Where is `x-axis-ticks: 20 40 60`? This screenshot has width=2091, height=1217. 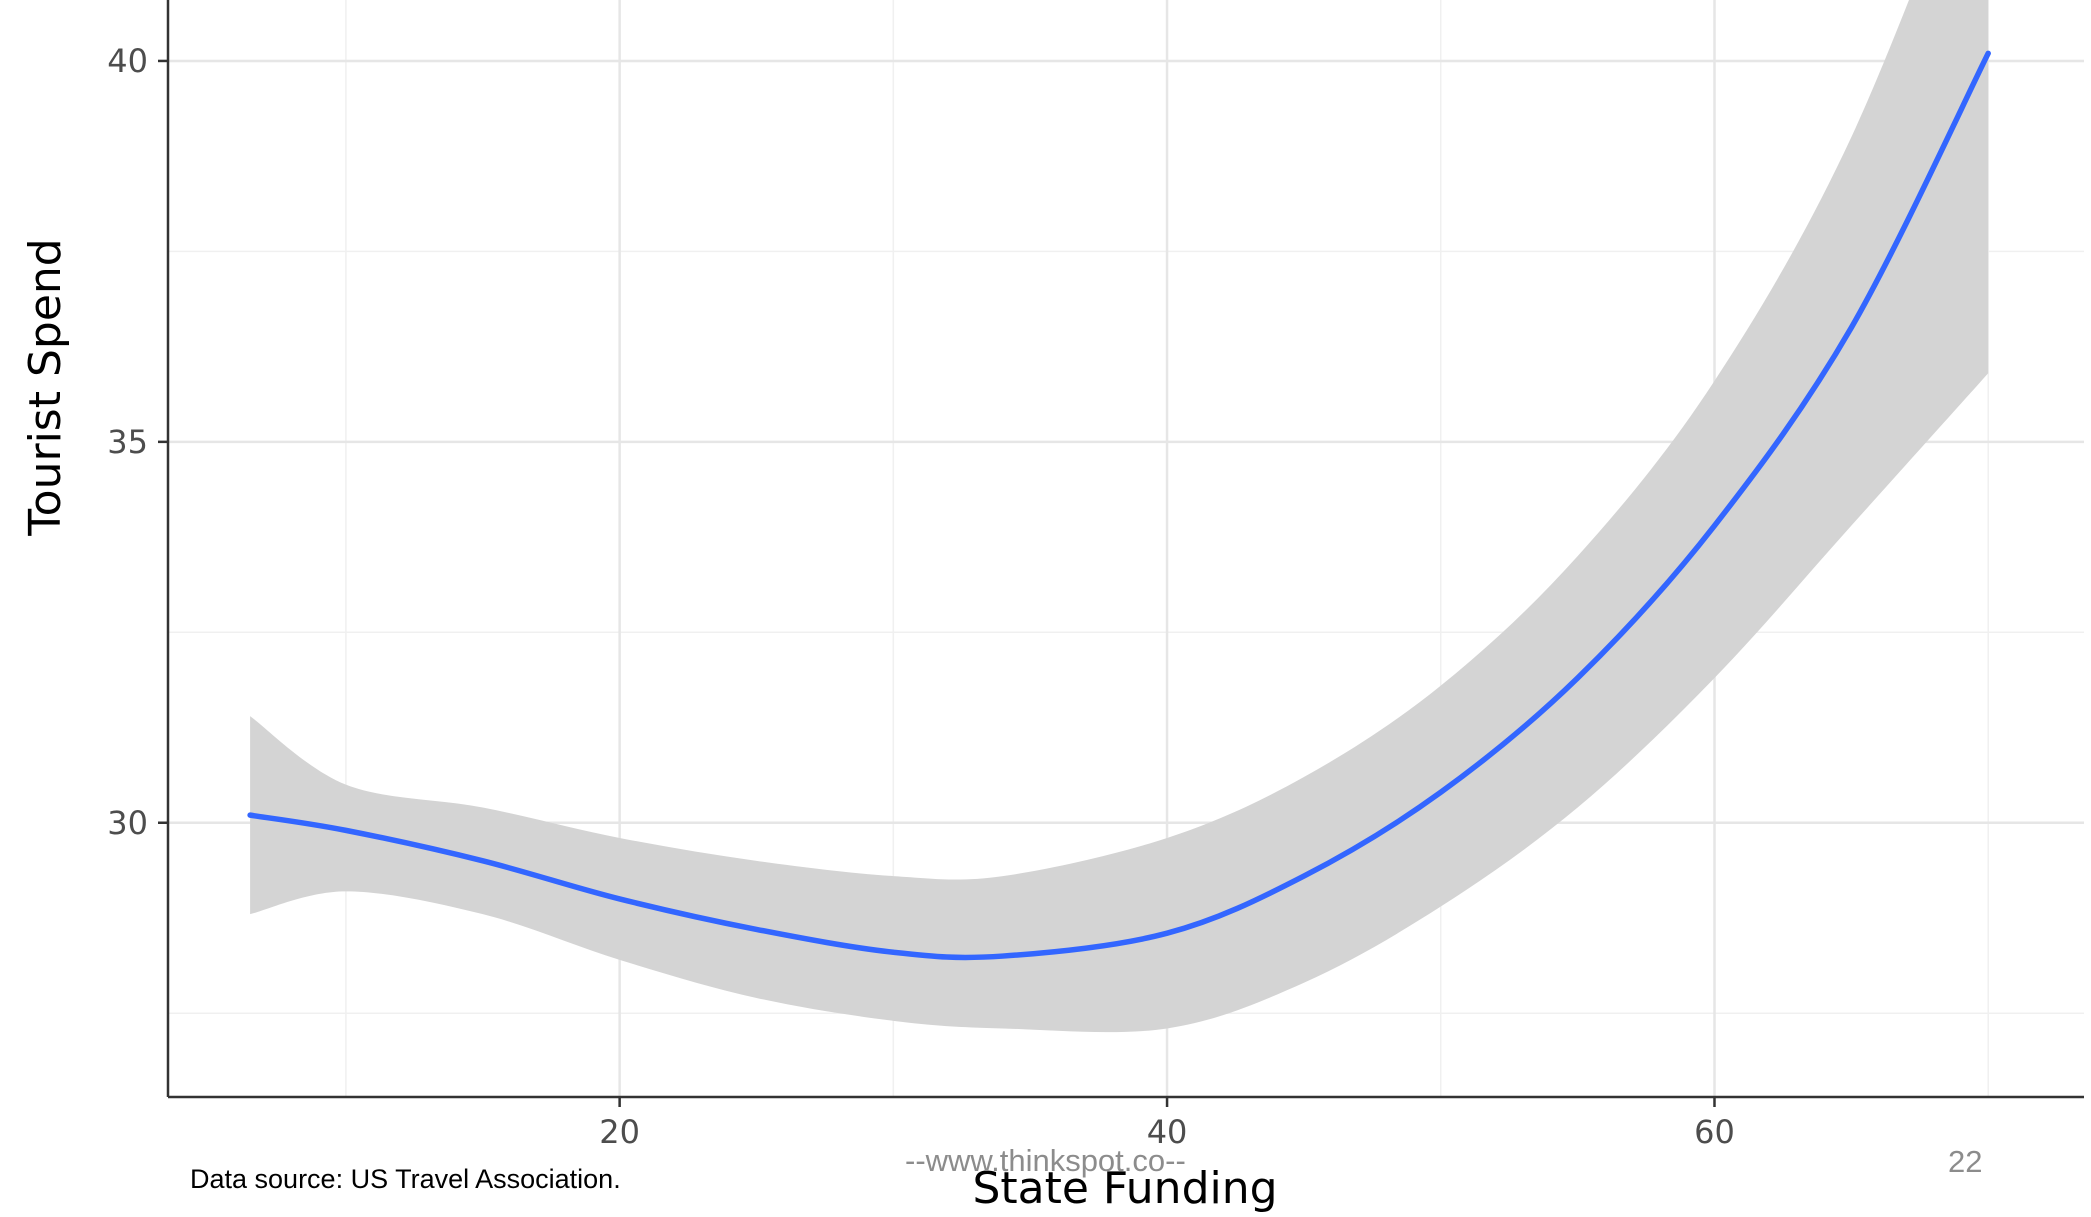
x-axis-ticks: 20 40 60 is located at coordinates (1167, 1124).